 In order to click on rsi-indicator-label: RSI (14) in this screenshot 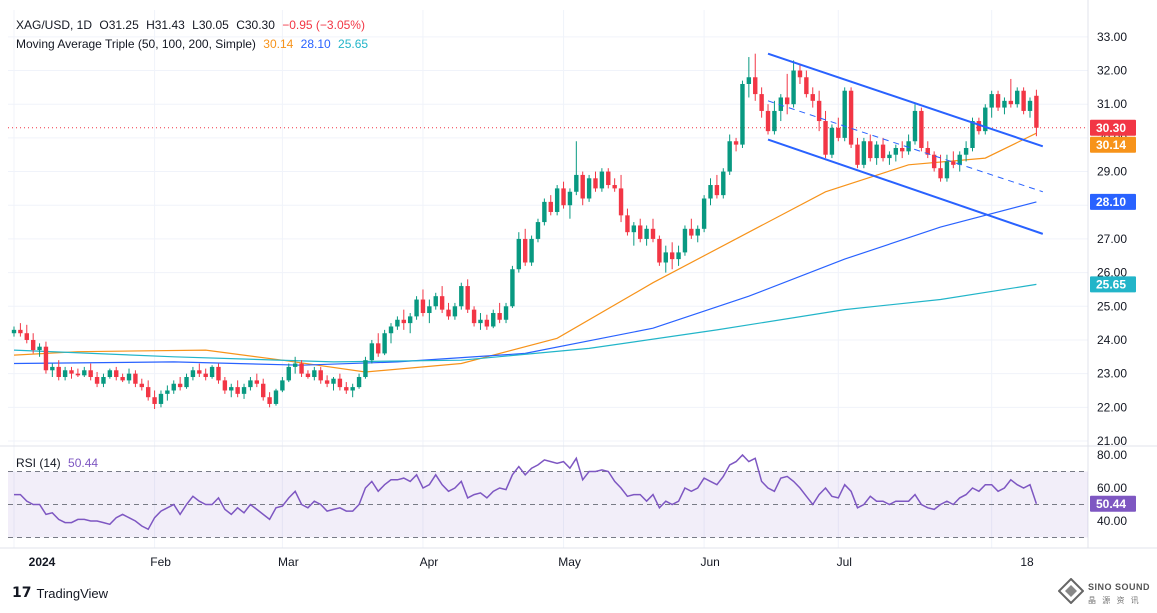, I will do `click(38, 463)`.